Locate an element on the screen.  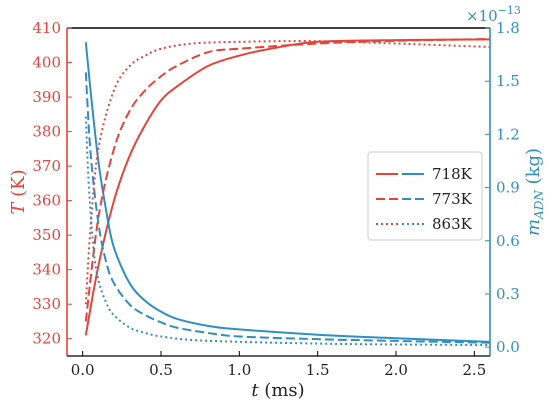
x-axis-ticks: 0.0 0.5 1.0 1.5 2.0 2.5 is located at coordinates (278, 365).